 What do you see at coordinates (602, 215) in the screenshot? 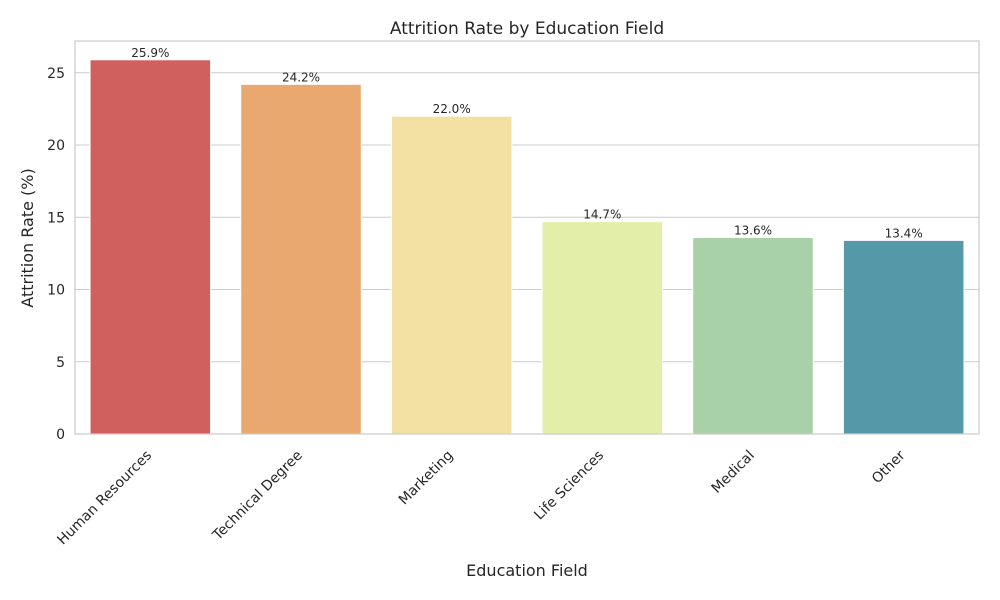
I see `bar-value-label: 14.7%` at bounding box center [602, 215].